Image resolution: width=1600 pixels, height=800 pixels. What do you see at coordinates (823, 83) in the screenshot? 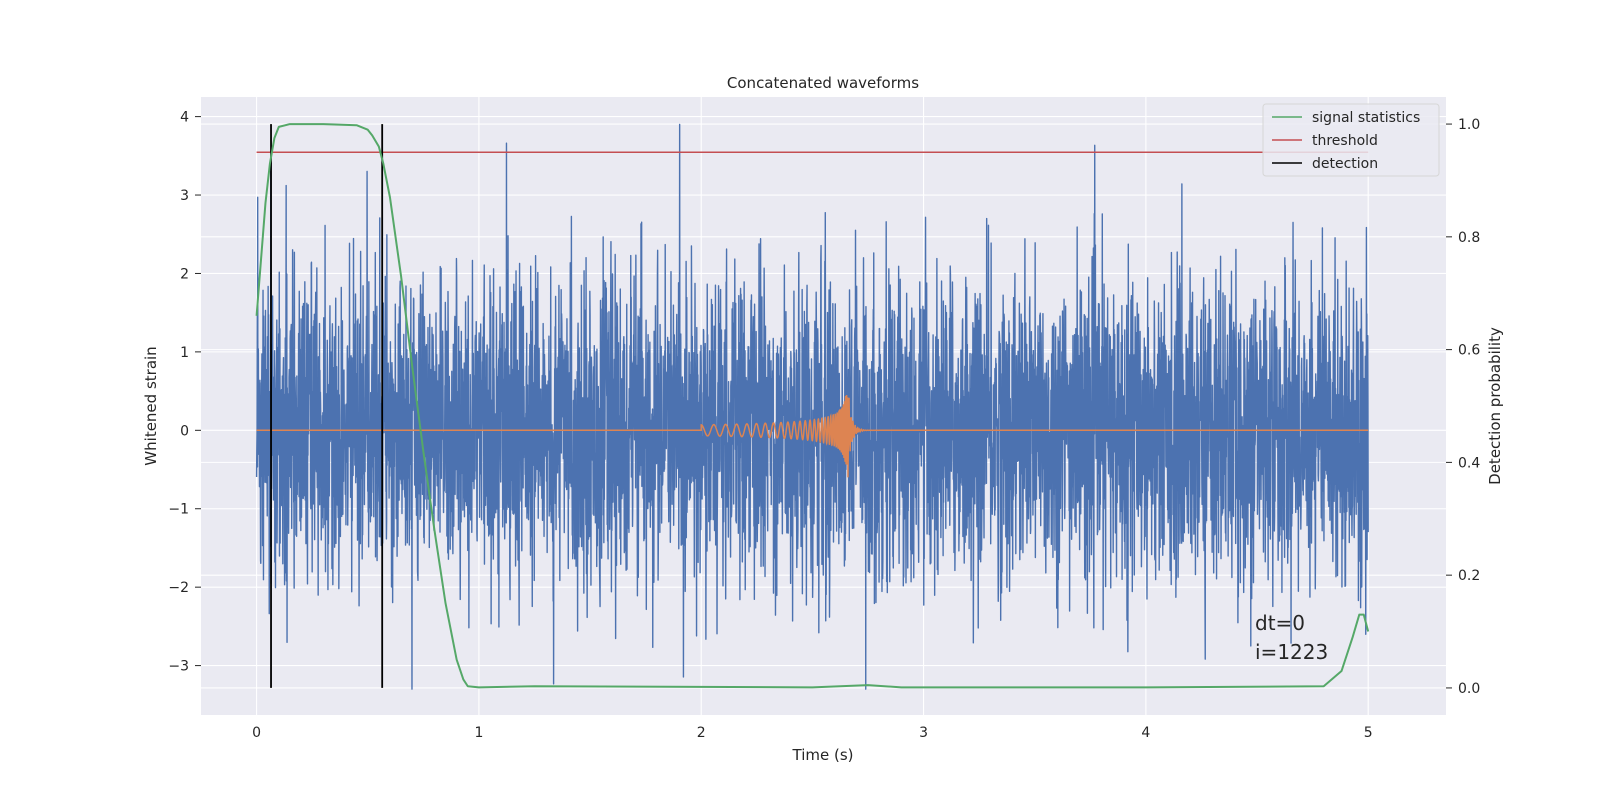
I see `chart-title: Concatenated waveforms` at bounding box center [823, 83].